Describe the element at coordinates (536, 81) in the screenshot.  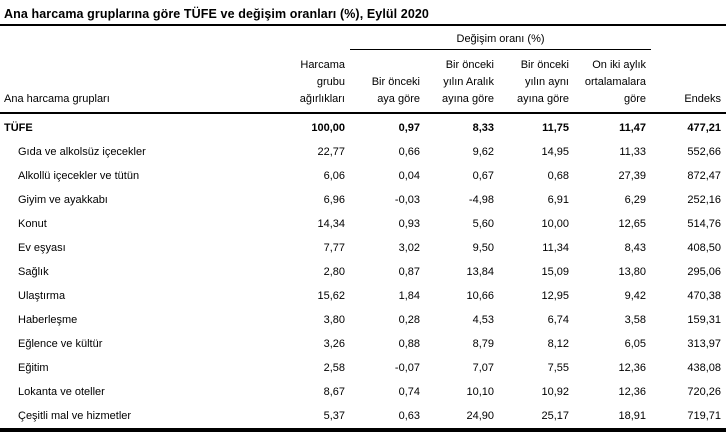
I see `column-header-same-month-prev-year: Bir önceki yılın aynı ayına göre` at that location.